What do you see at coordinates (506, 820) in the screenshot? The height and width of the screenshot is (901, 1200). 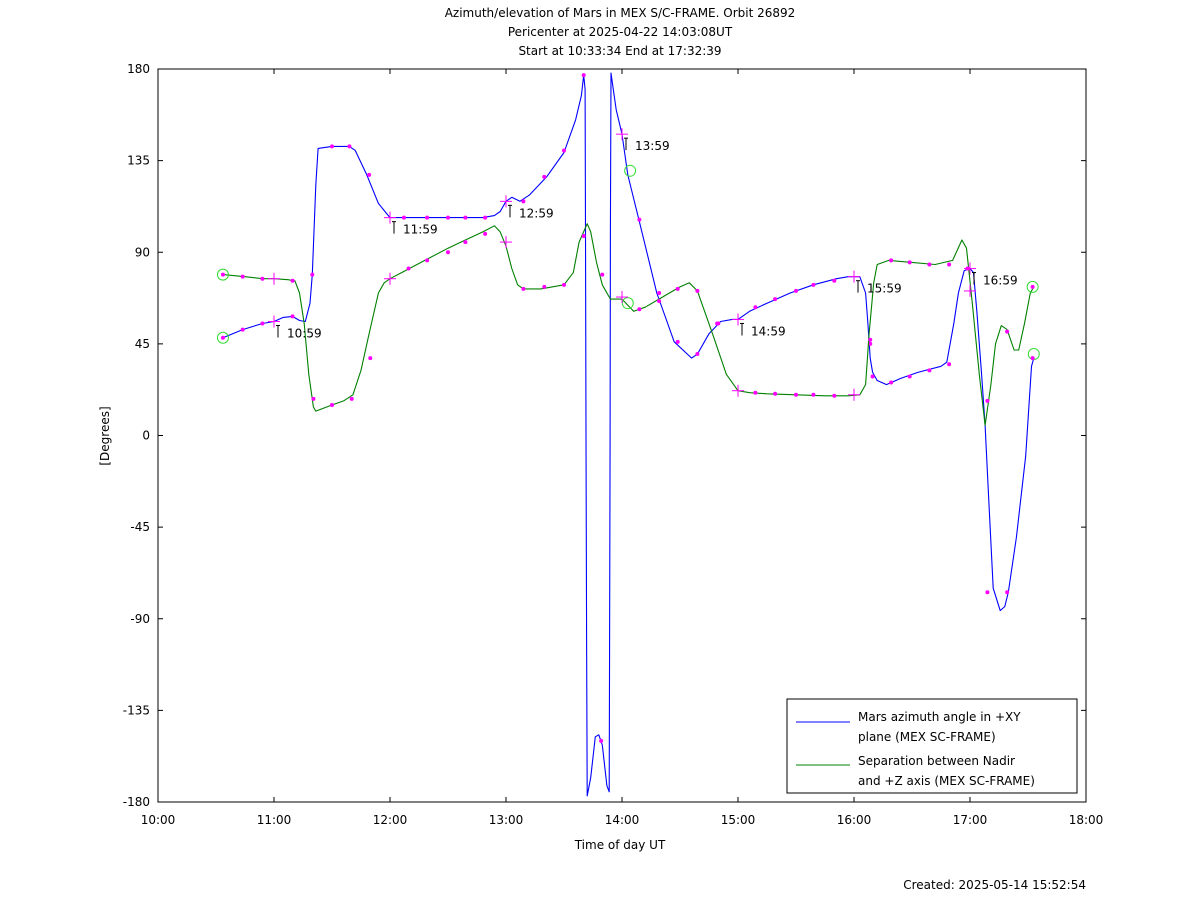 I see `x-tick-label: 13:00` at bounding box center [506, 820].